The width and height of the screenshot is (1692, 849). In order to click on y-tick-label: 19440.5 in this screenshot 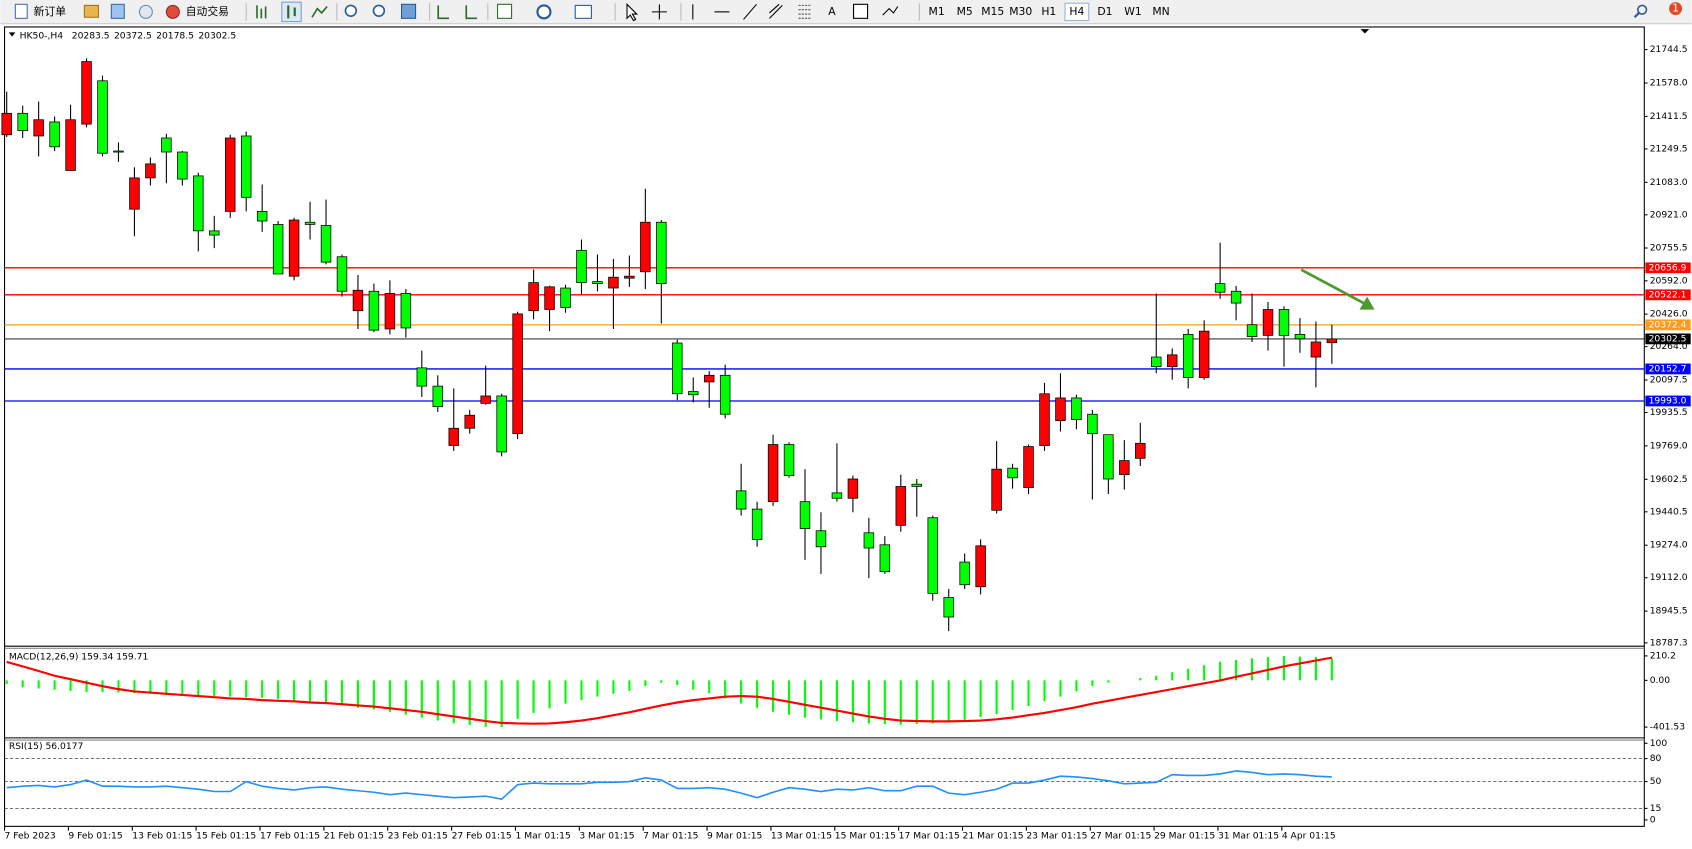, I will do `click(1669, 511)`.